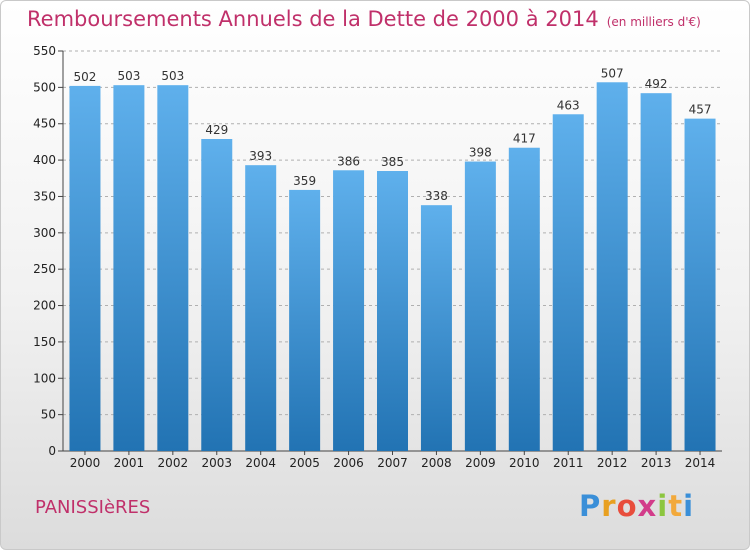 This screenshot has height=550, width=750. What do you see at coordinates (436, 463) in the screenshot?
I see `x-tick-label-2008: 2008` at bounding box center [436, 463].